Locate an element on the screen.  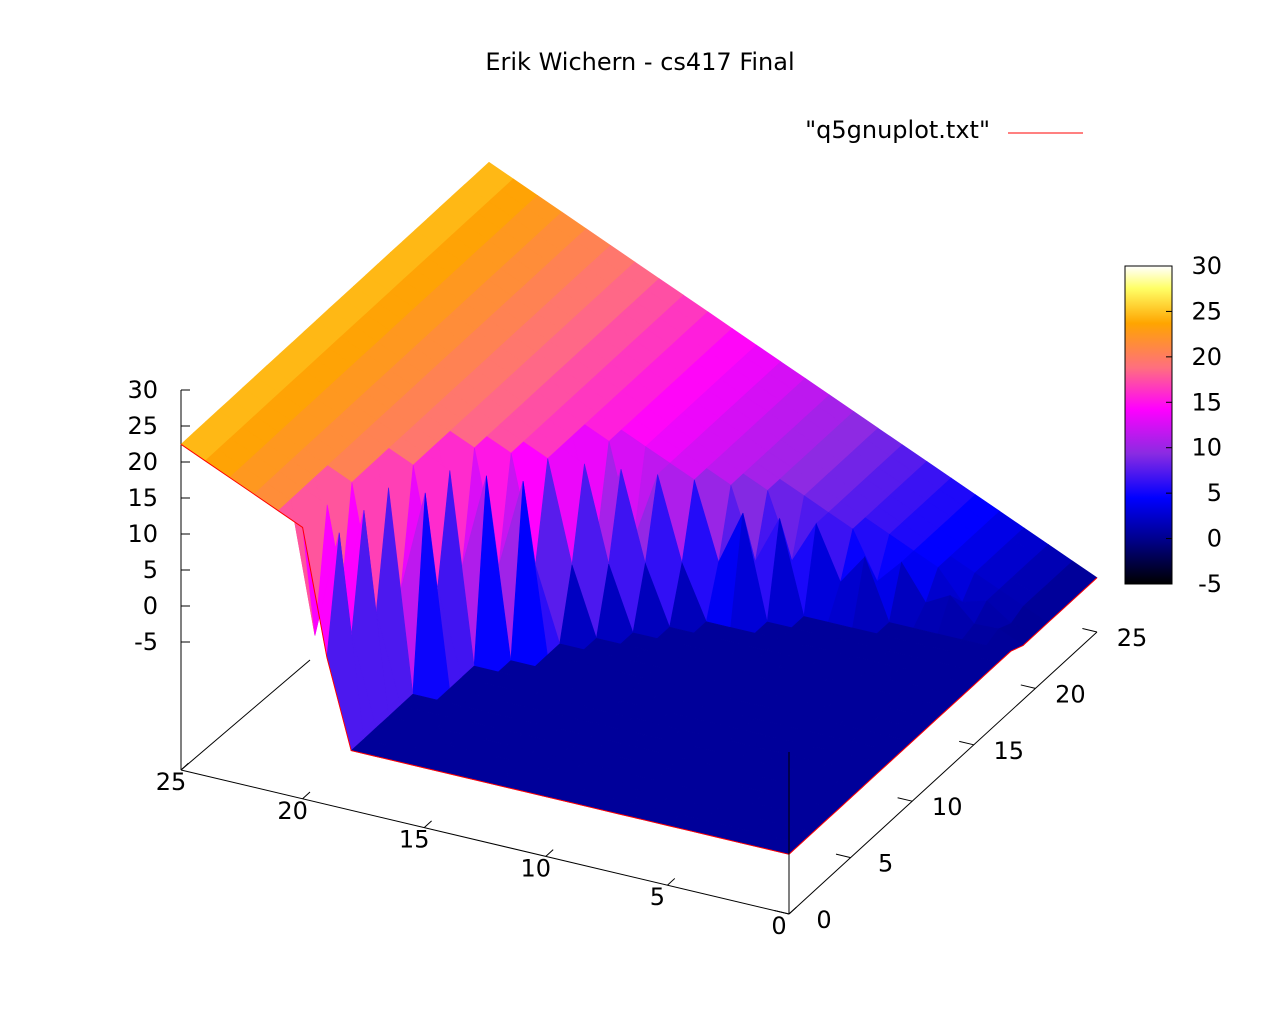
x-axis-ticks: 0 5 10 15 20 25 is located at coordinates (476, 851).